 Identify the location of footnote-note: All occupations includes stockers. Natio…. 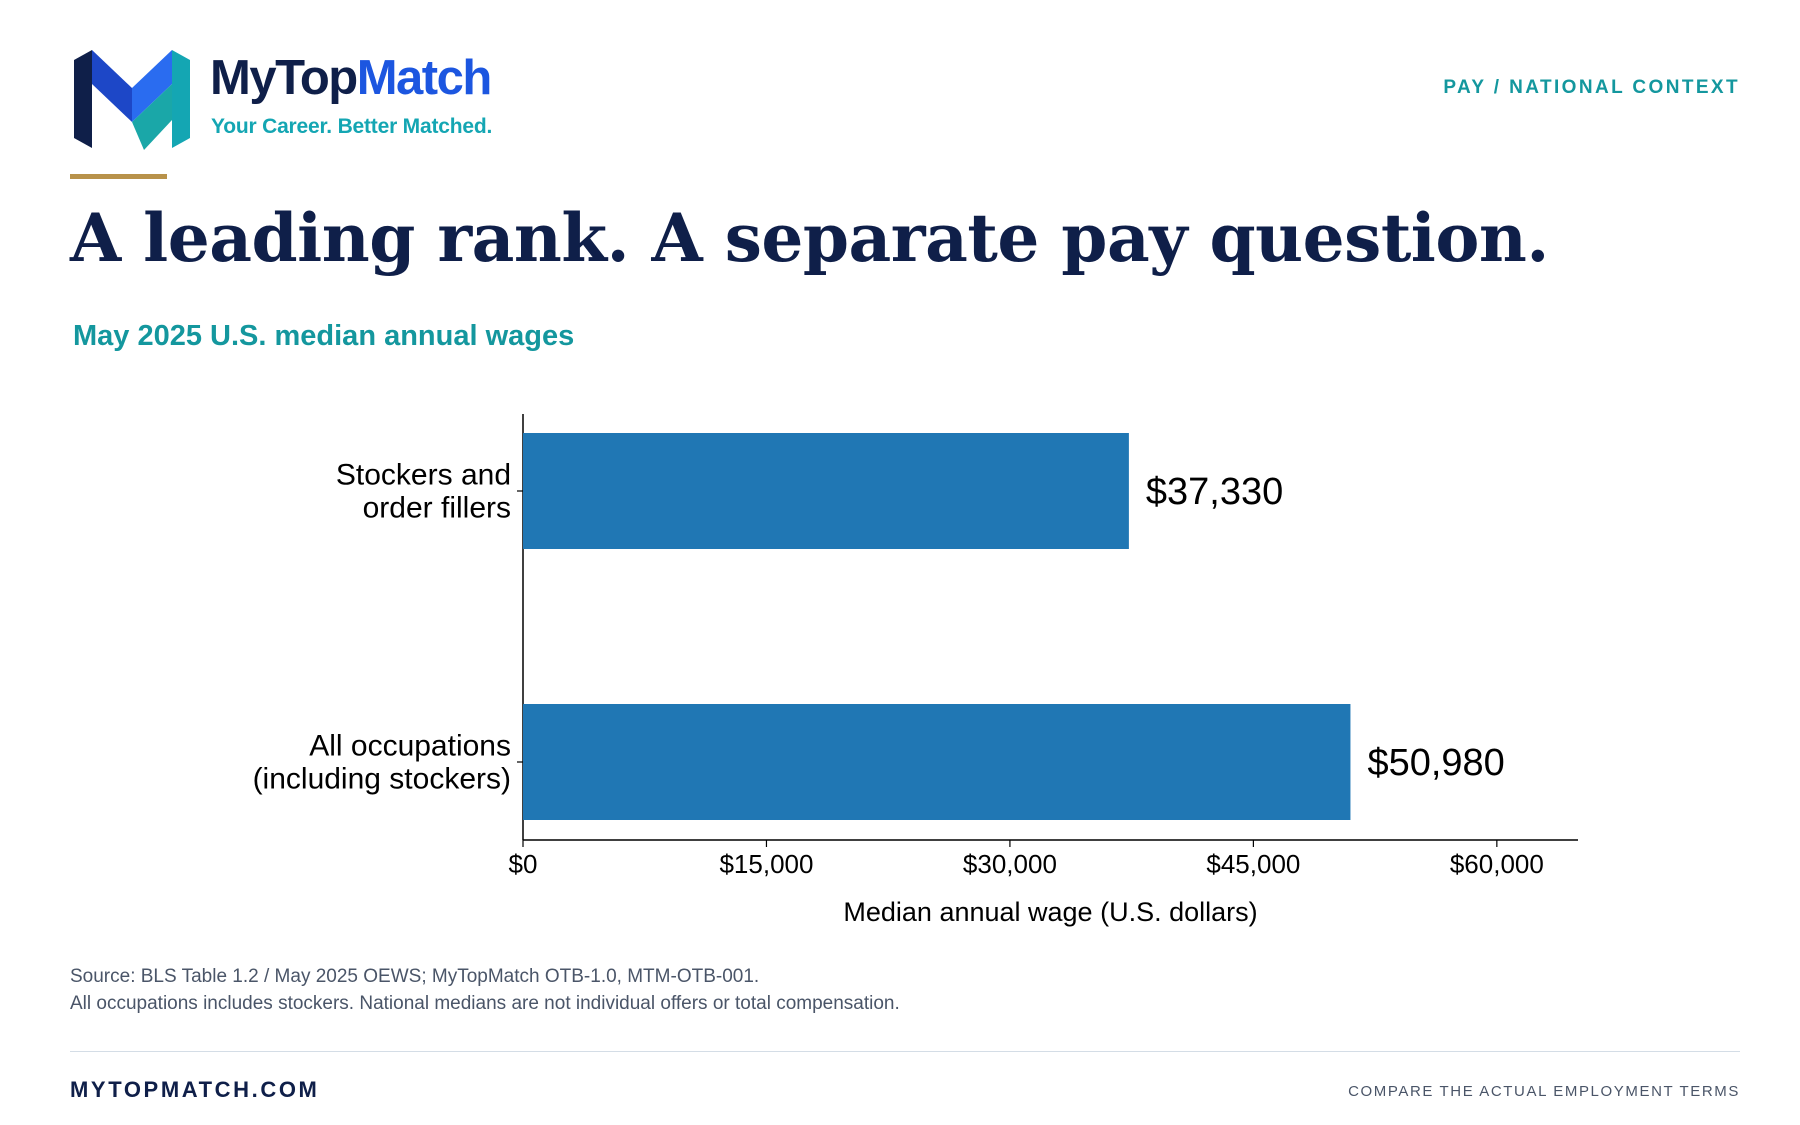
(485, 1003).